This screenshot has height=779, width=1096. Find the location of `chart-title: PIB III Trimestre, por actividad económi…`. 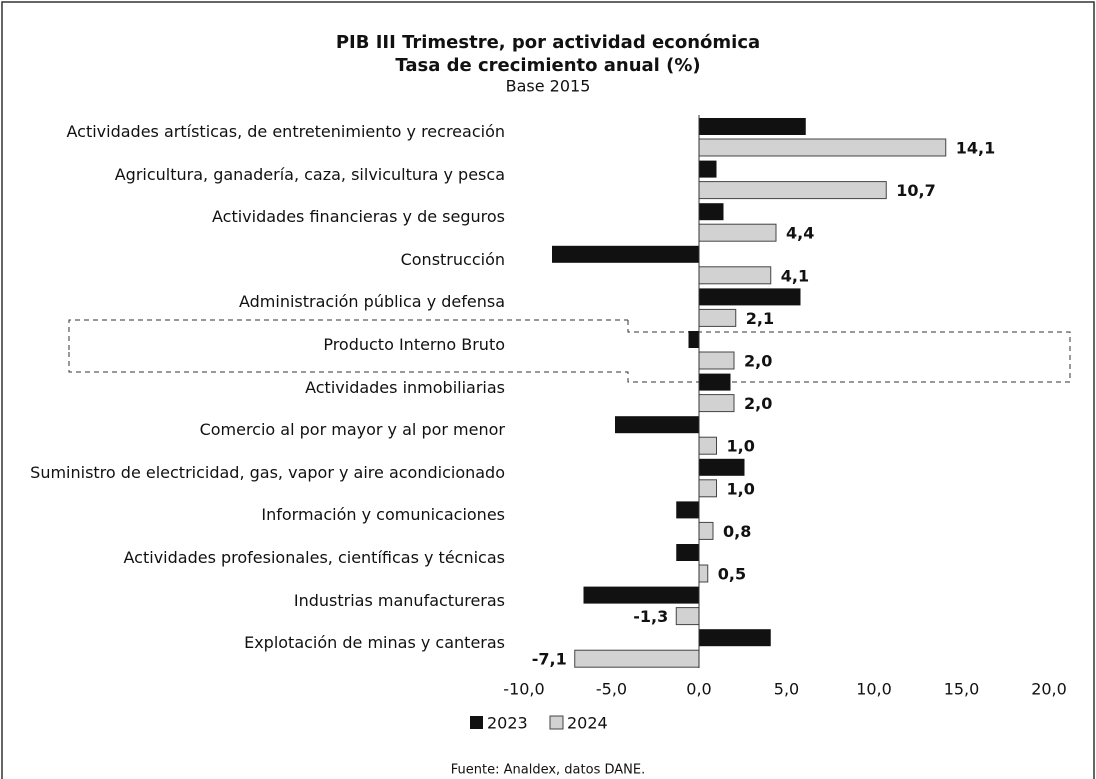

chart-title: PIB III Trimestre, por actividad económi… is located at coordinates (548, 42).